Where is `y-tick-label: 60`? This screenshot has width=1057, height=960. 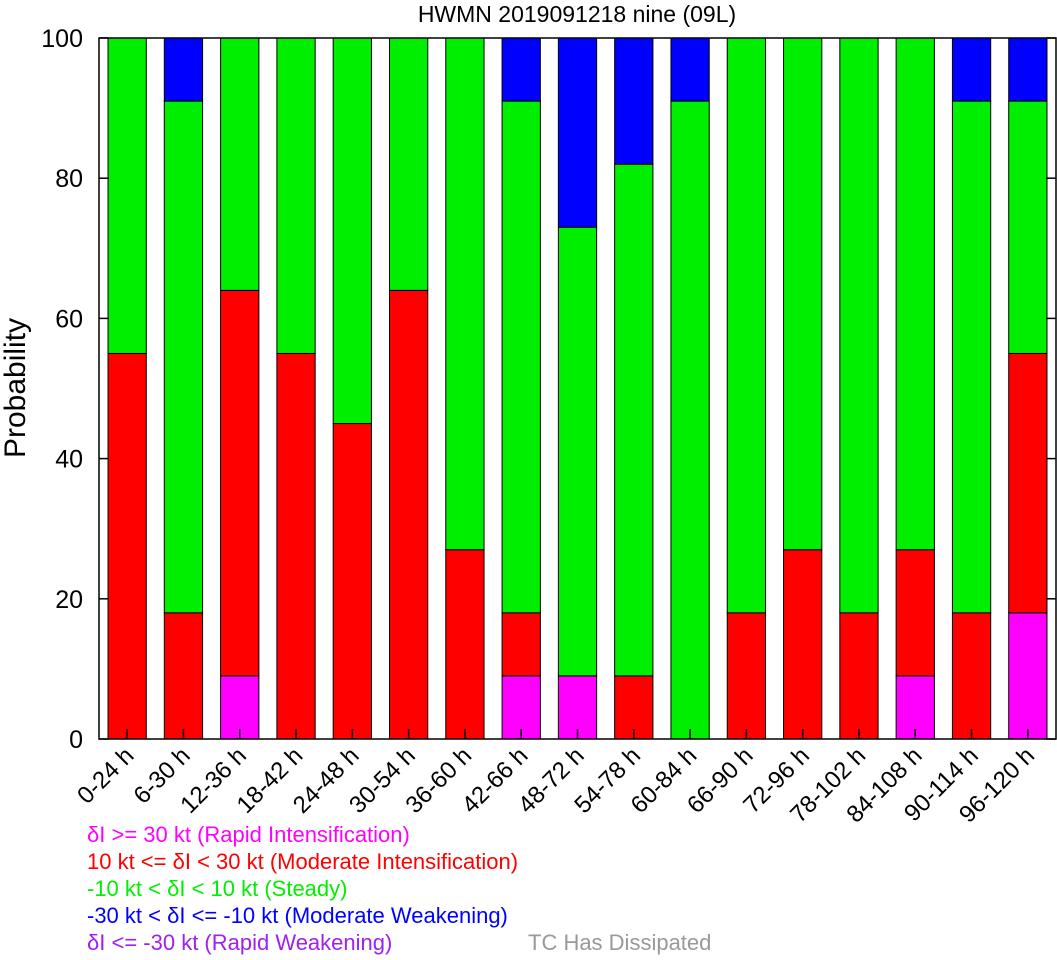
y-tick-label: 60 is located at coordinates (69, 319).